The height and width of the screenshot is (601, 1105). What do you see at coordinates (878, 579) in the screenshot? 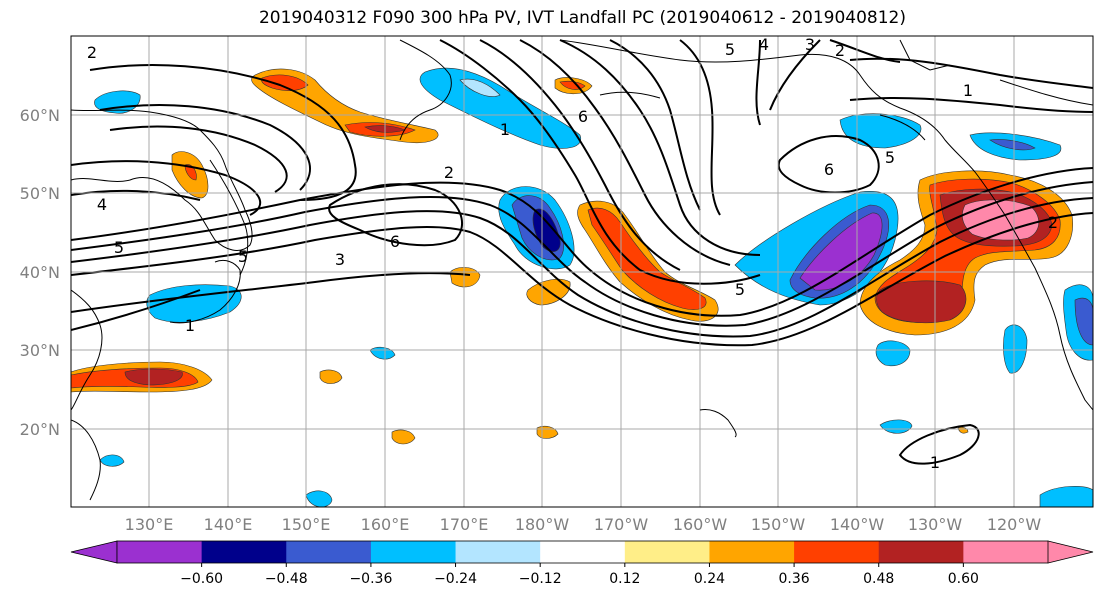
I see `colorbar-tick-label: 0.48` at bounding box center [878, 579].